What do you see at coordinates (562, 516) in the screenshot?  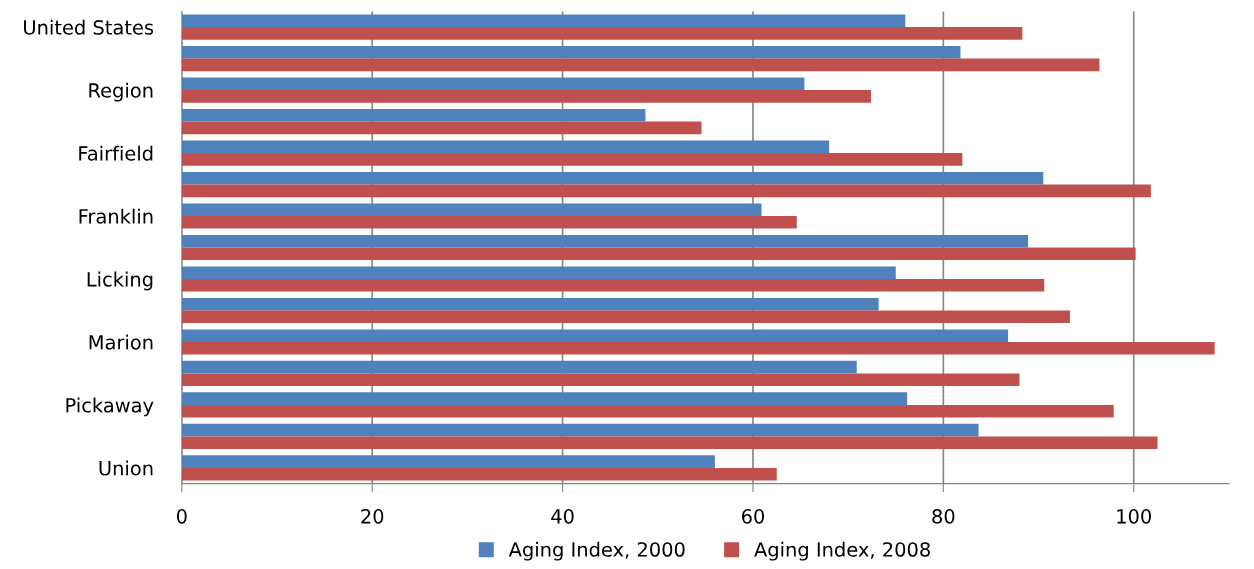 I see `x-tick-label: 40` at bounding box center [562, 516].